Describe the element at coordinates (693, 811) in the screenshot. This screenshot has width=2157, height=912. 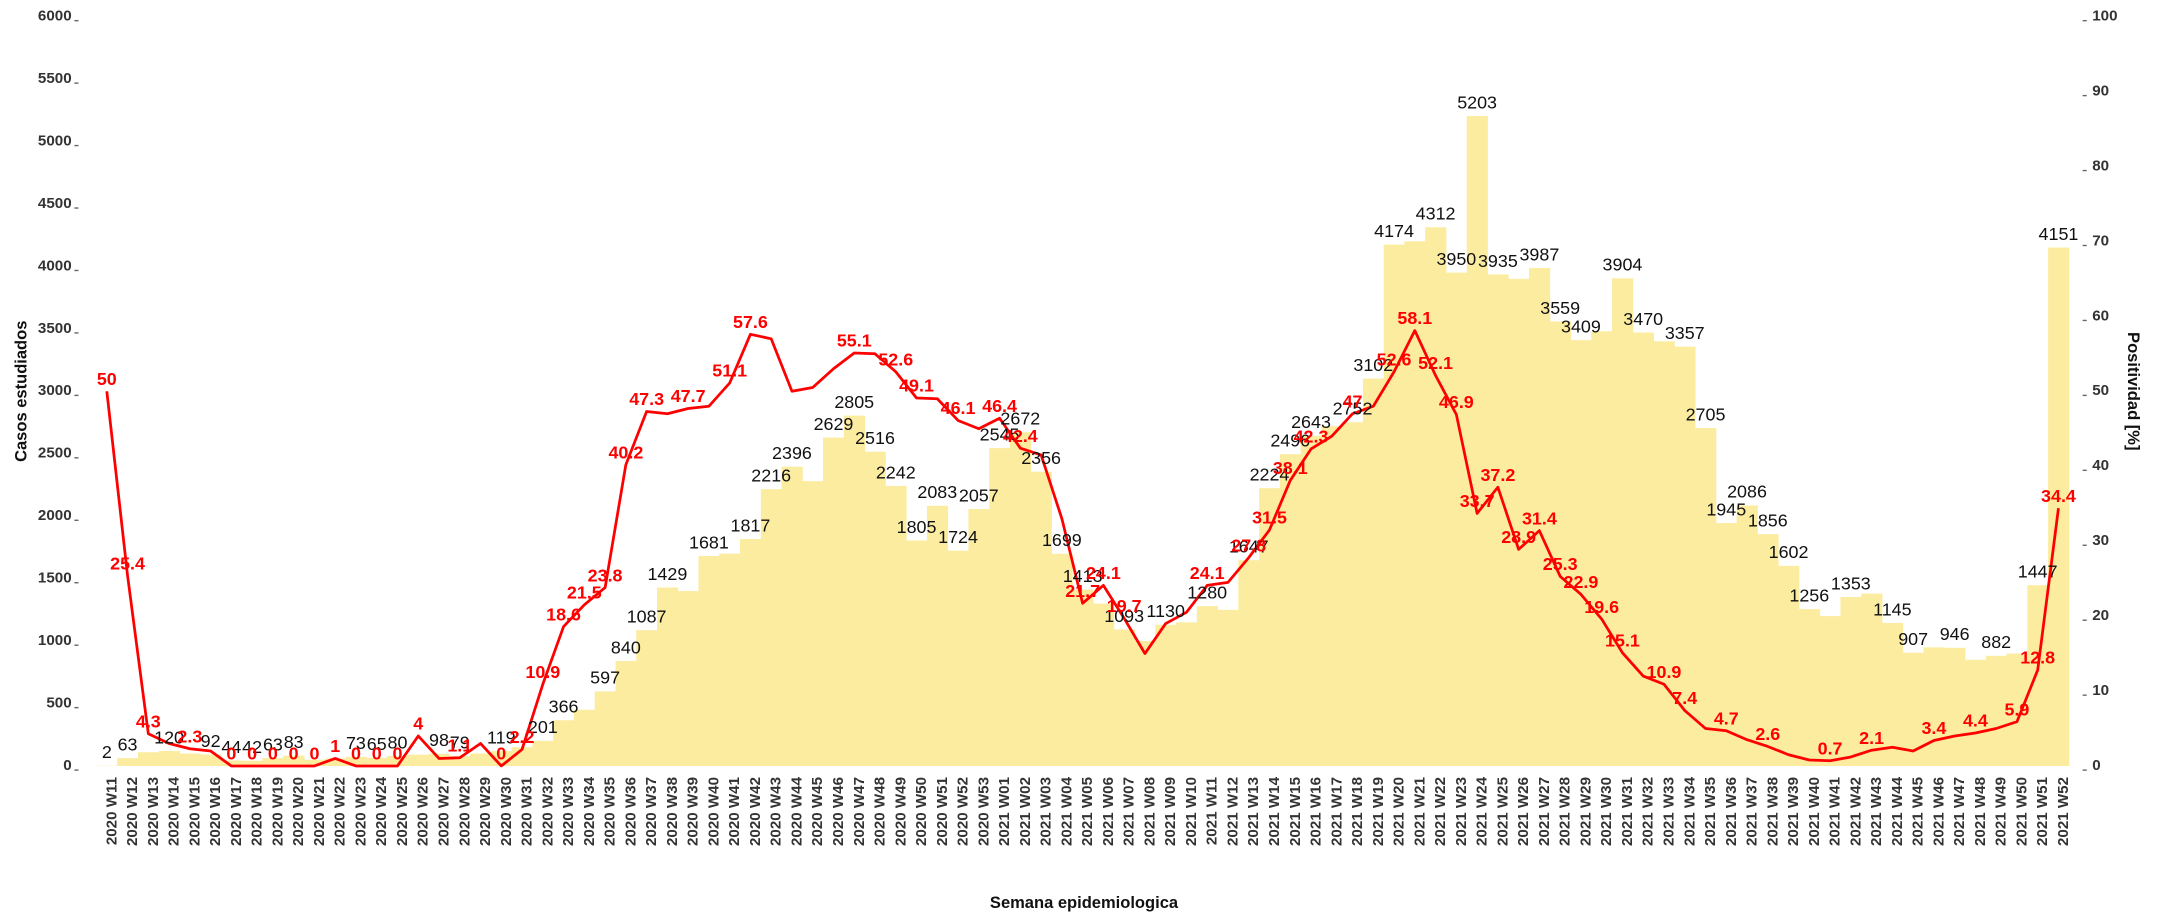
I see `x-tick-label: 2020 W39` at that location.